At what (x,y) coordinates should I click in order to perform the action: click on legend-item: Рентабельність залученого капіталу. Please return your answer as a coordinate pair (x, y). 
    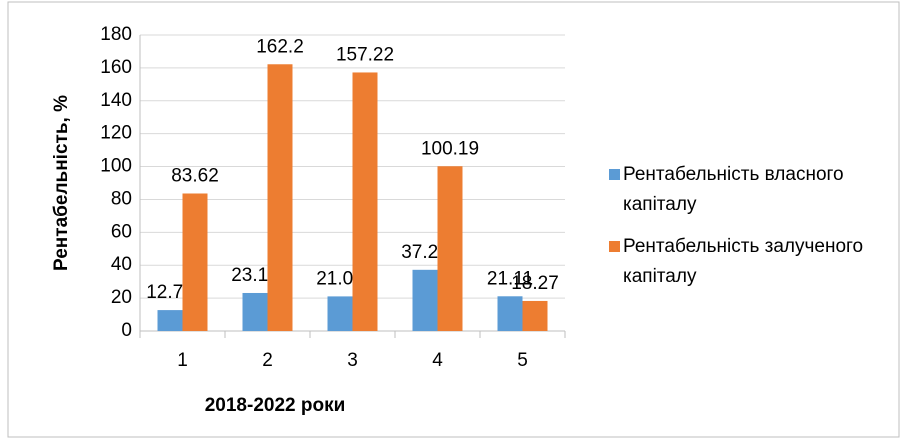
    Looking at the image, I should click on (751, 262).